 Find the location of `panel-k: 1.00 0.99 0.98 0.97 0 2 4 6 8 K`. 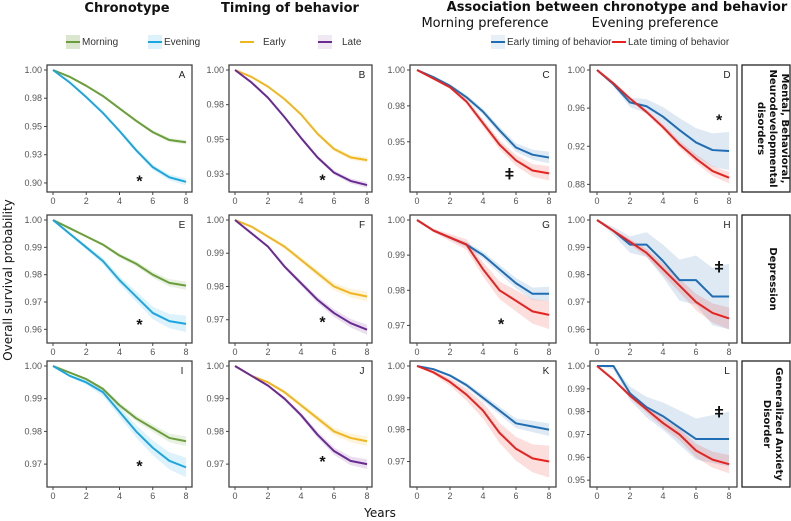

panel-k: 1.00 0.99 0.98 0.97 0 2 4 6 8 K is located at coordinates (472, 430).